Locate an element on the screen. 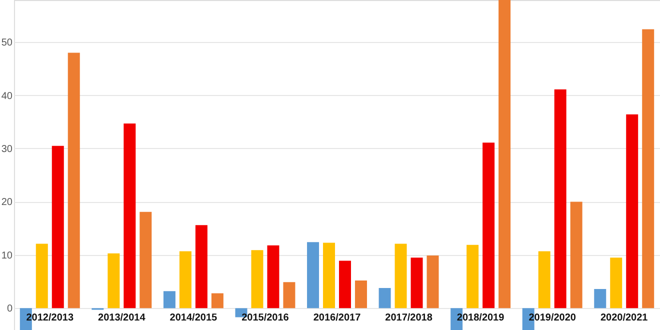 The image size is (660, 330). x-tick-label: 2015/2016 is located at coordinates (266, 318).